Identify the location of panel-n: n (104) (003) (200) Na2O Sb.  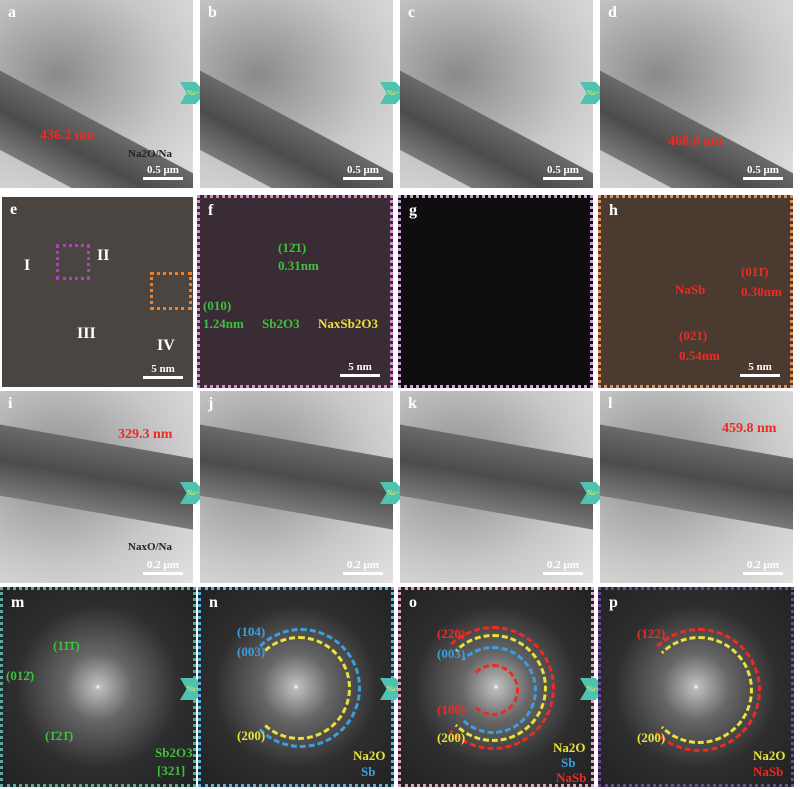
(296, 687).